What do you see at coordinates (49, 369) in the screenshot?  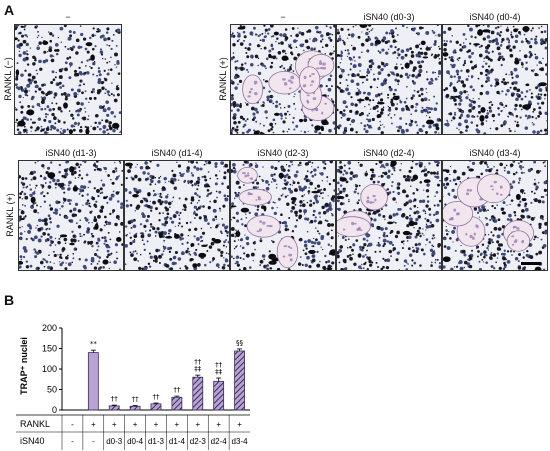 I see `y-tick-label: 100` at bounding box center [49, 369].